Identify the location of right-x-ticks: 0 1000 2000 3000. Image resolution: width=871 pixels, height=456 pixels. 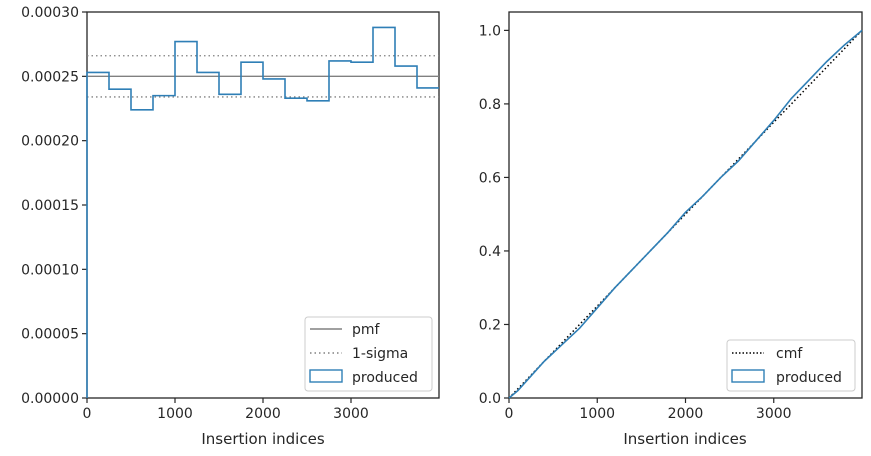
(648, 410).